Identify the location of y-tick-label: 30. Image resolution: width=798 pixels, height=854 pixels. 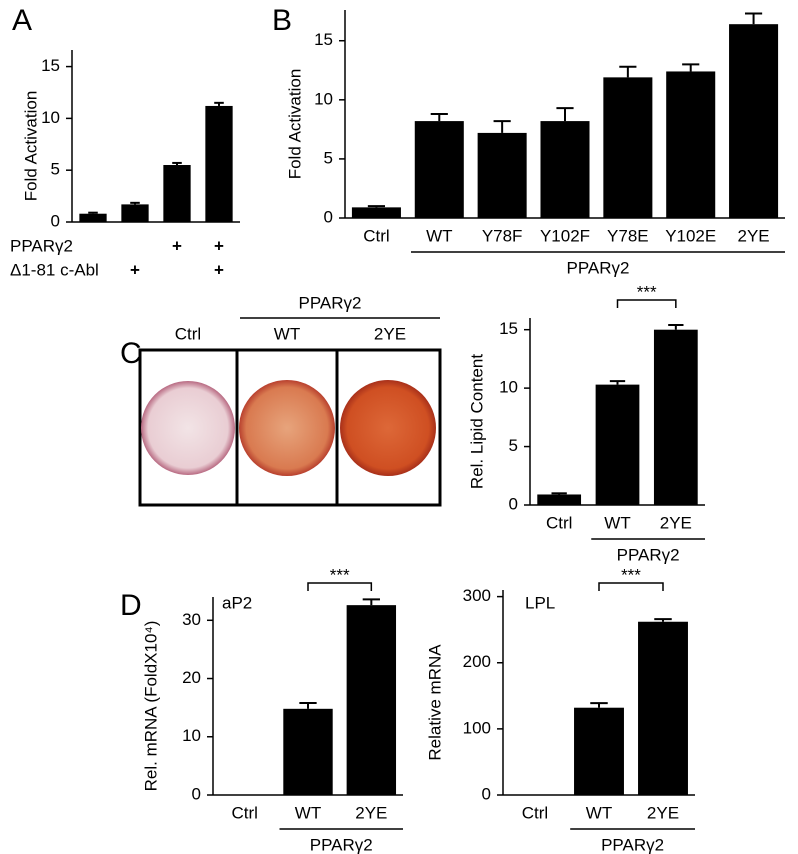
(191, 619).